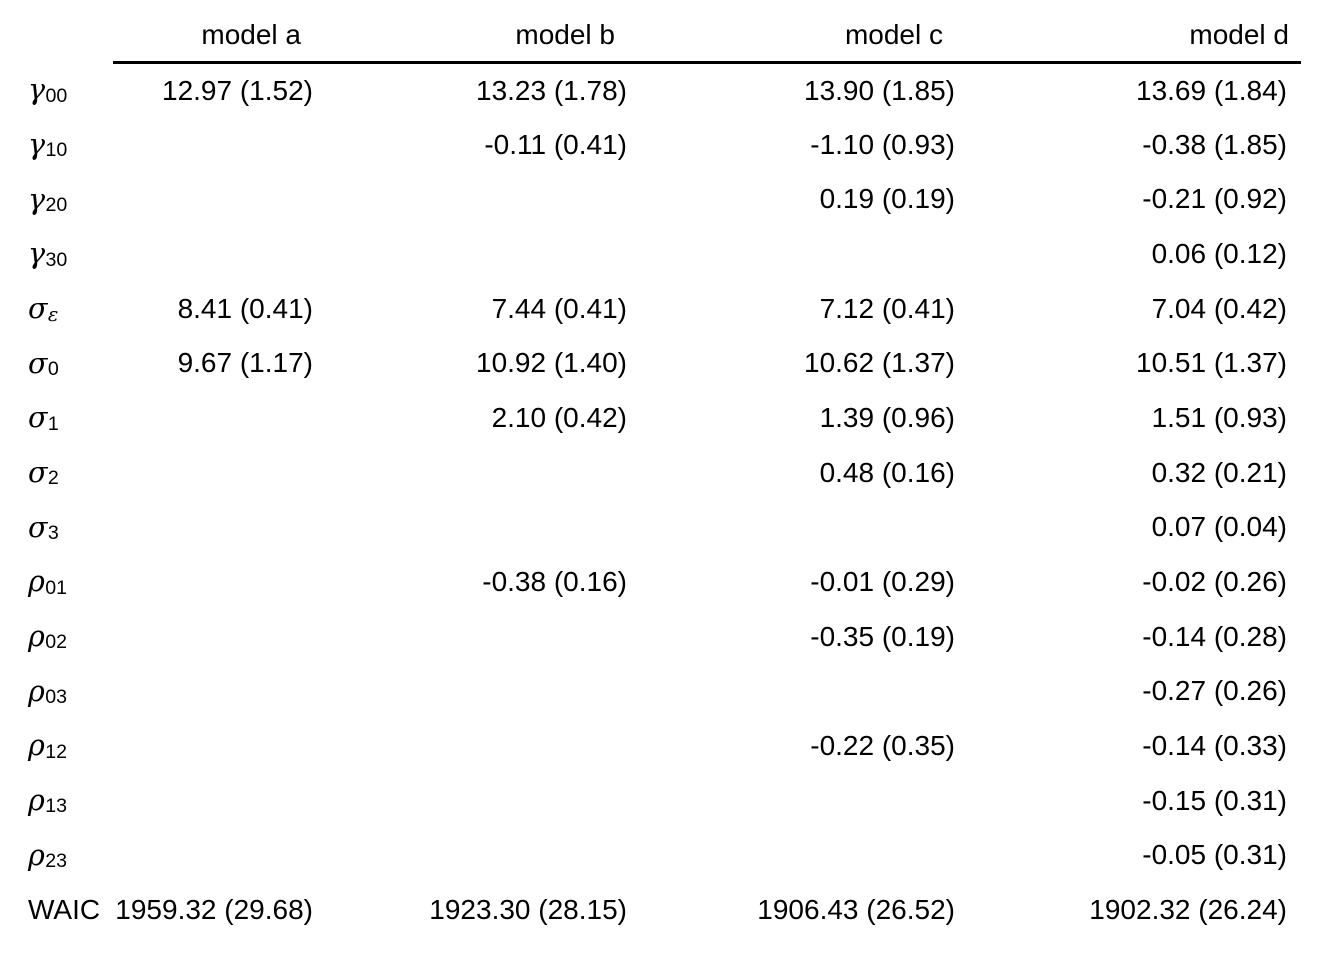  What do you see at coordinates (887, 472) in the screenshot?
I see `cell-sigma-2-model-c: 0.48 (0.16)` at bounding box center [887, 472].